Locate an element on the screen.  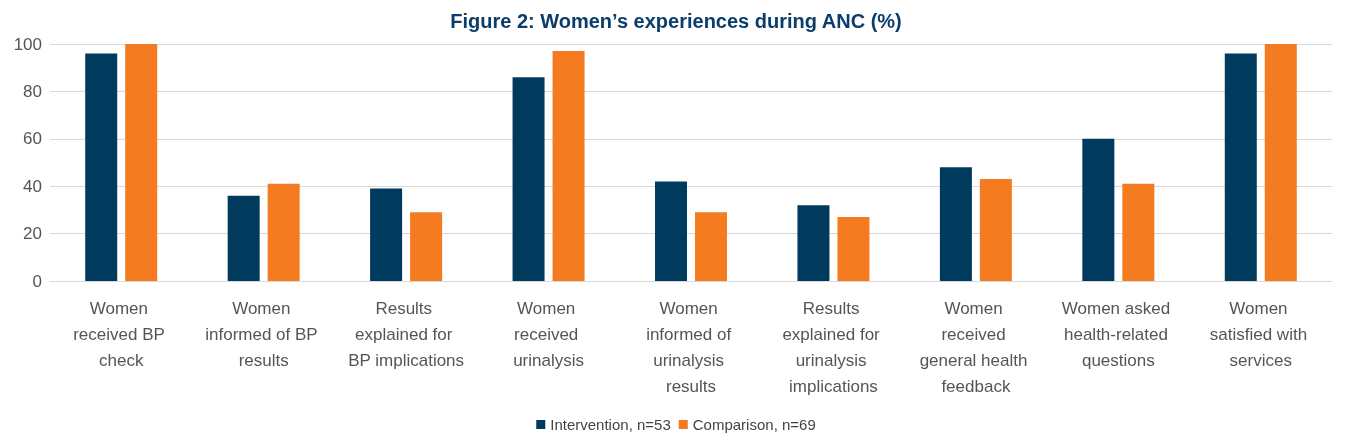
x-tick-label: Women received urinalysis is located at coordinates (548, 334).